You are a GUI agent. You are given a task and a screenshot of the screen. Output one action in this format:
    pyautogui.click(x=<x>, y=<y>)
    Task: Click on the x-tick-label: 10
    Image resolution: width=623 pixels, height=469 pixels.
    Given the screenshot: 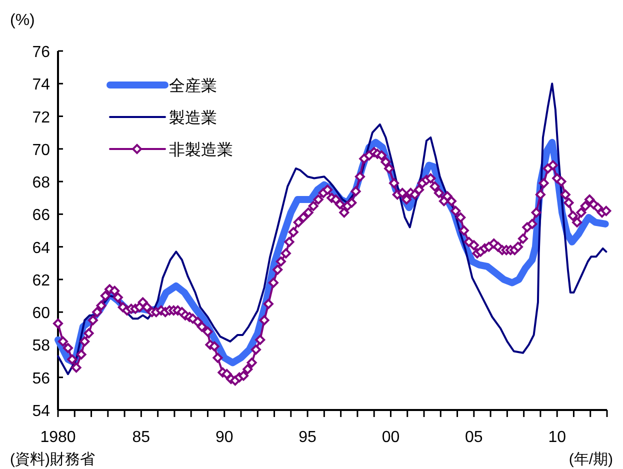 What is the action you would take?
    pyautogui.click(x=557, y=437)
    